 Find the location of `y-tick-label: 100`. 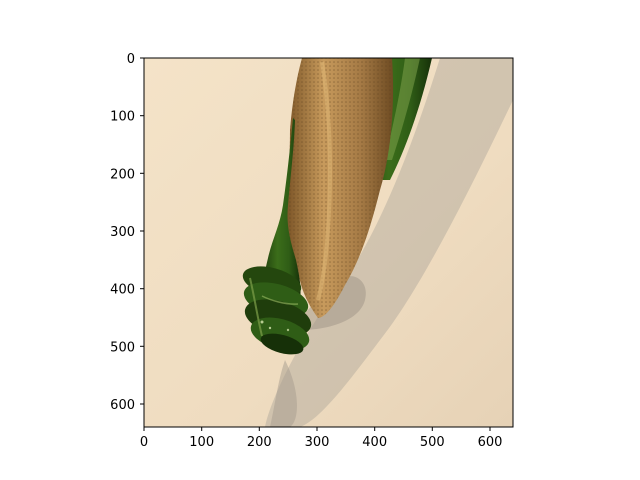

y-tick-label: 100 is located at coordinates (122, 117).